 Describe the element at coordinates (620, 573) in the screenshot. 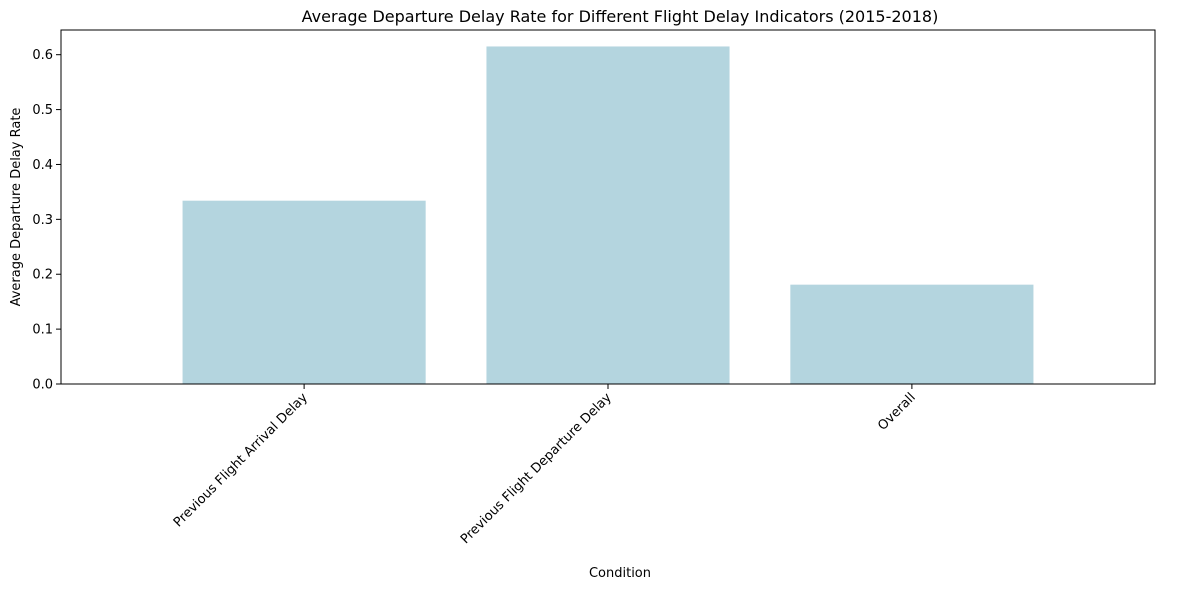

I see `x-axis-label: Condition` at that location.